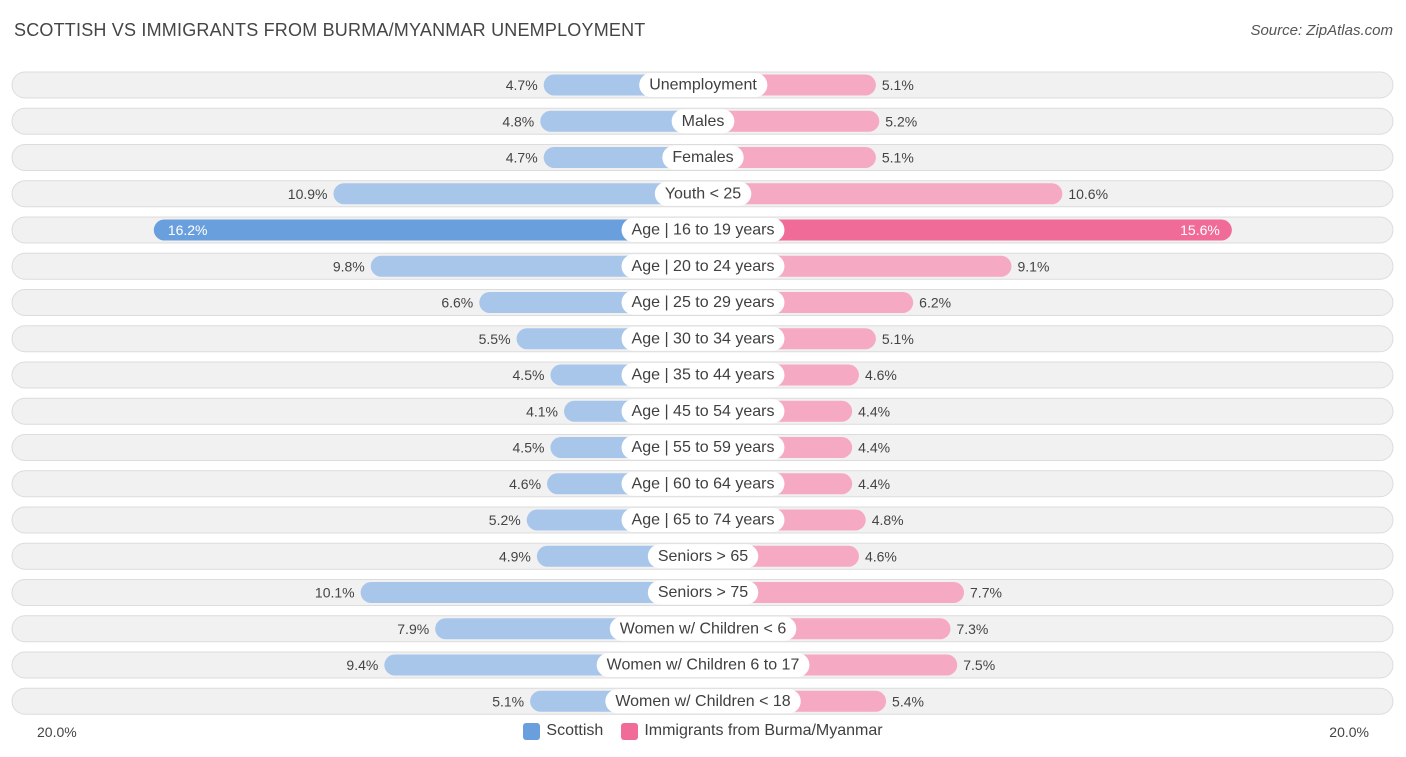 This screenshot has height=757, width=1406. What do you see at coordinates (630, 731) in the screenshot?
I see `legend-swatch-immigrants` at bounding box center [630, 731].